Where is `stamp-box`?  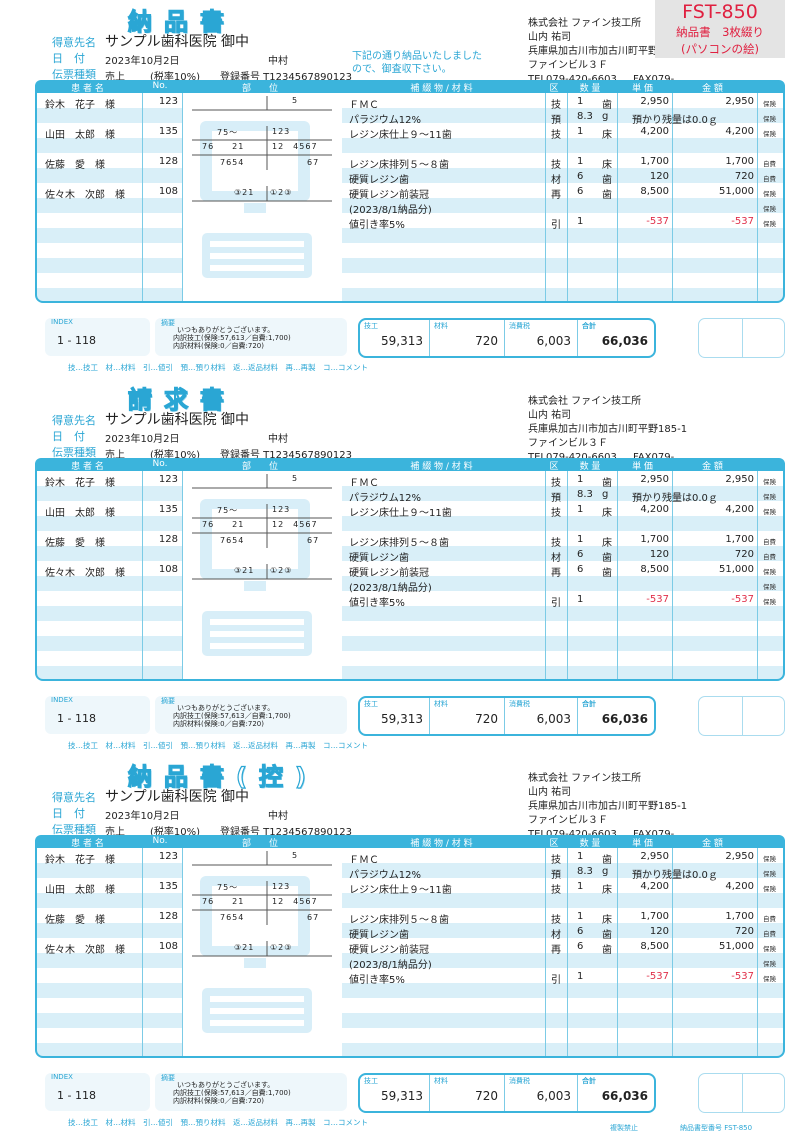
stamp-box is located at coordinates (741, 338).